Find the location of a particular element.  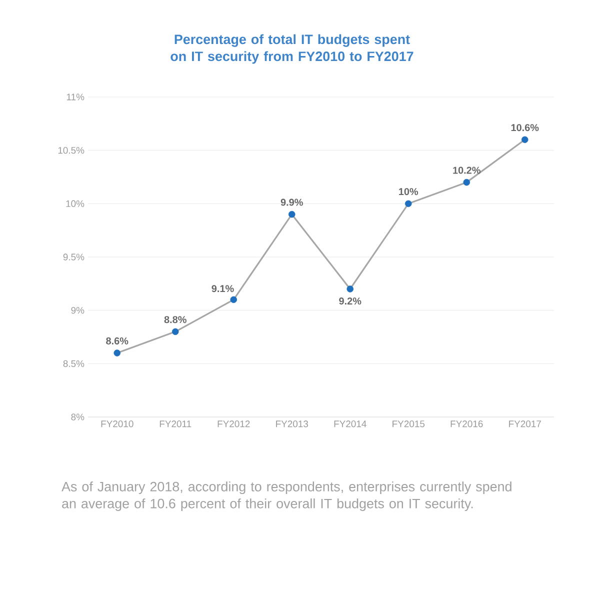

x-tick-label: FY2010 is located at coordinates (117, 424).